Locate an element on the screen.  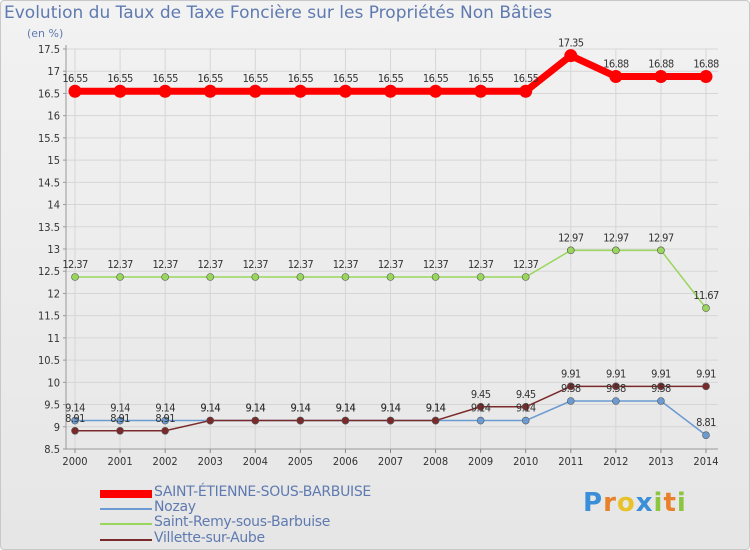
data-label: 9.45 is located at coordinates (526, 394).